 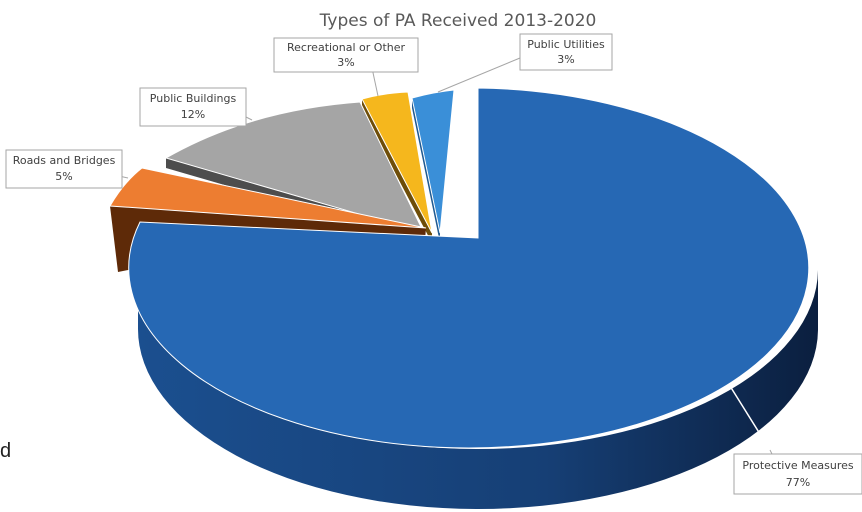 I want to click on slice-roads-bridges-top, so click(x=268, y=198).